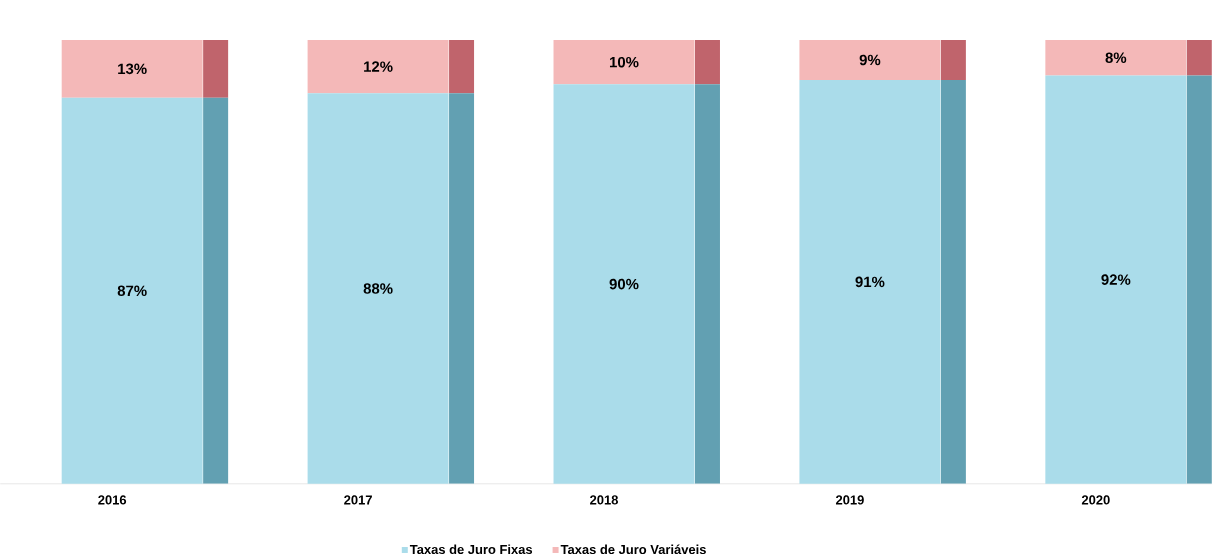 The height and width of the screenshot is (560, 1212). Describe the element at coordinates (1116, 280) in the screenshot. I see `data-label: 92%` at that location.